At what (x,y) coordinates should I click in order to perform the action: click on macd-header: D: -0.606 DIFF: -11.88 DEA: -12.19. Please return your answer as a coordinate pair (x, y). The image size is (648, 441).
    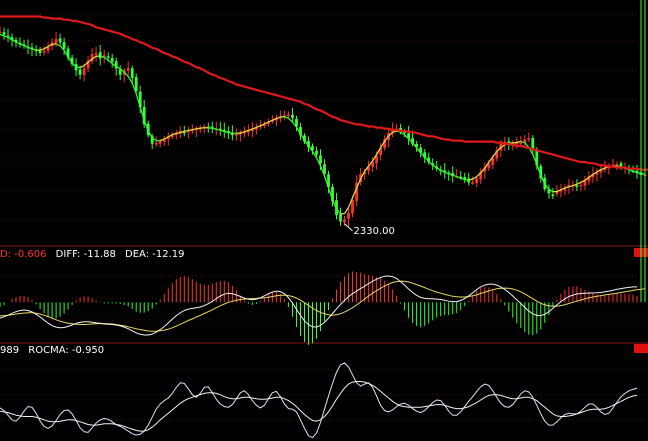
    Looking at the image, I should click on (92, 254).